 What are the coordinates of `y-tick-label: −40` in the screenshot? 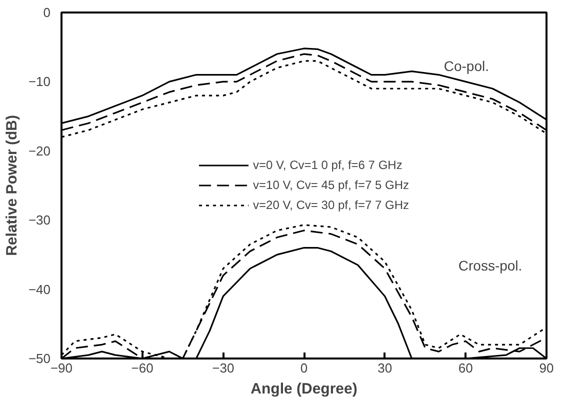 It's located at (39, 289).